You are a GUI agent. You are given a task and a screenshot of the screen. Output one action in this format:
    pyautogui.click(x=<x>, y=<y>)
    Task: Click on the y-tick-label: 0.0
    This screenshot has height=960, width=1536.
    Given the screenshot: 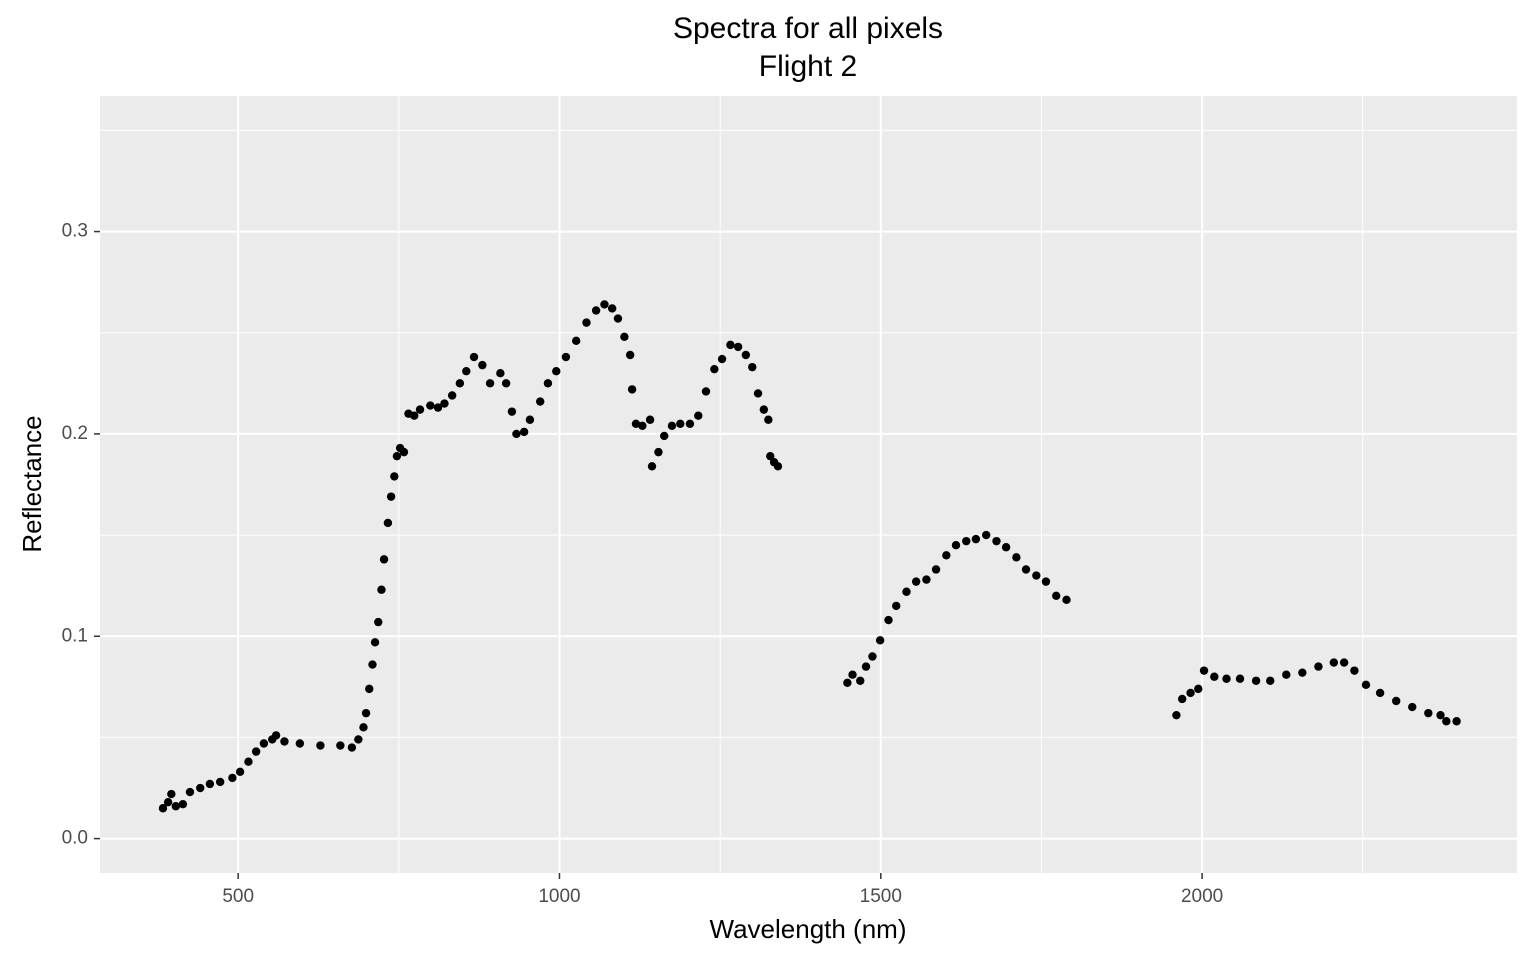 What is the action you would take?
    pyautogui.click(x=75, y=838)
    